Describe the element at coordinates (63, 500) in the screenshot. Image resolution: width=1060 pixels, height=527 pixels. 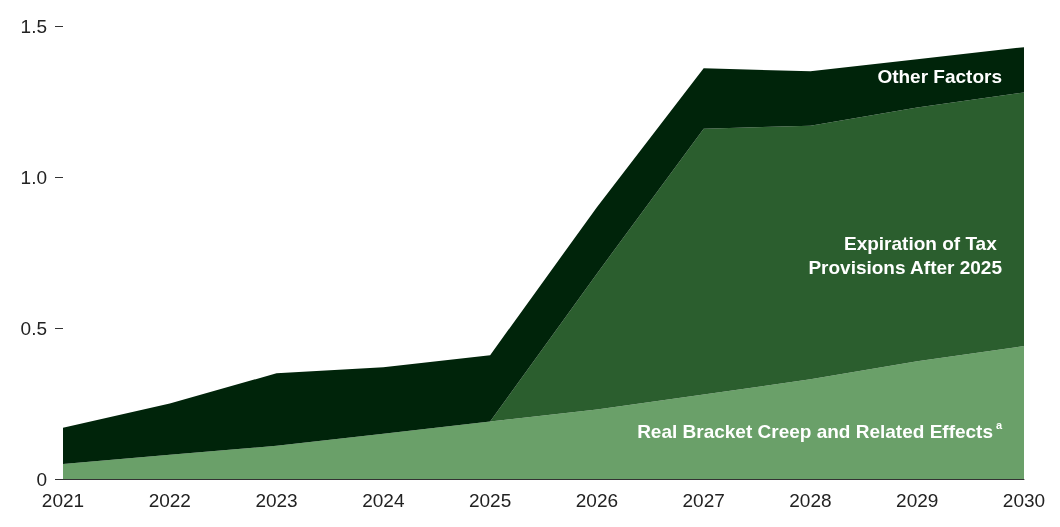
I see `x-tick-label: 2021` at that location.